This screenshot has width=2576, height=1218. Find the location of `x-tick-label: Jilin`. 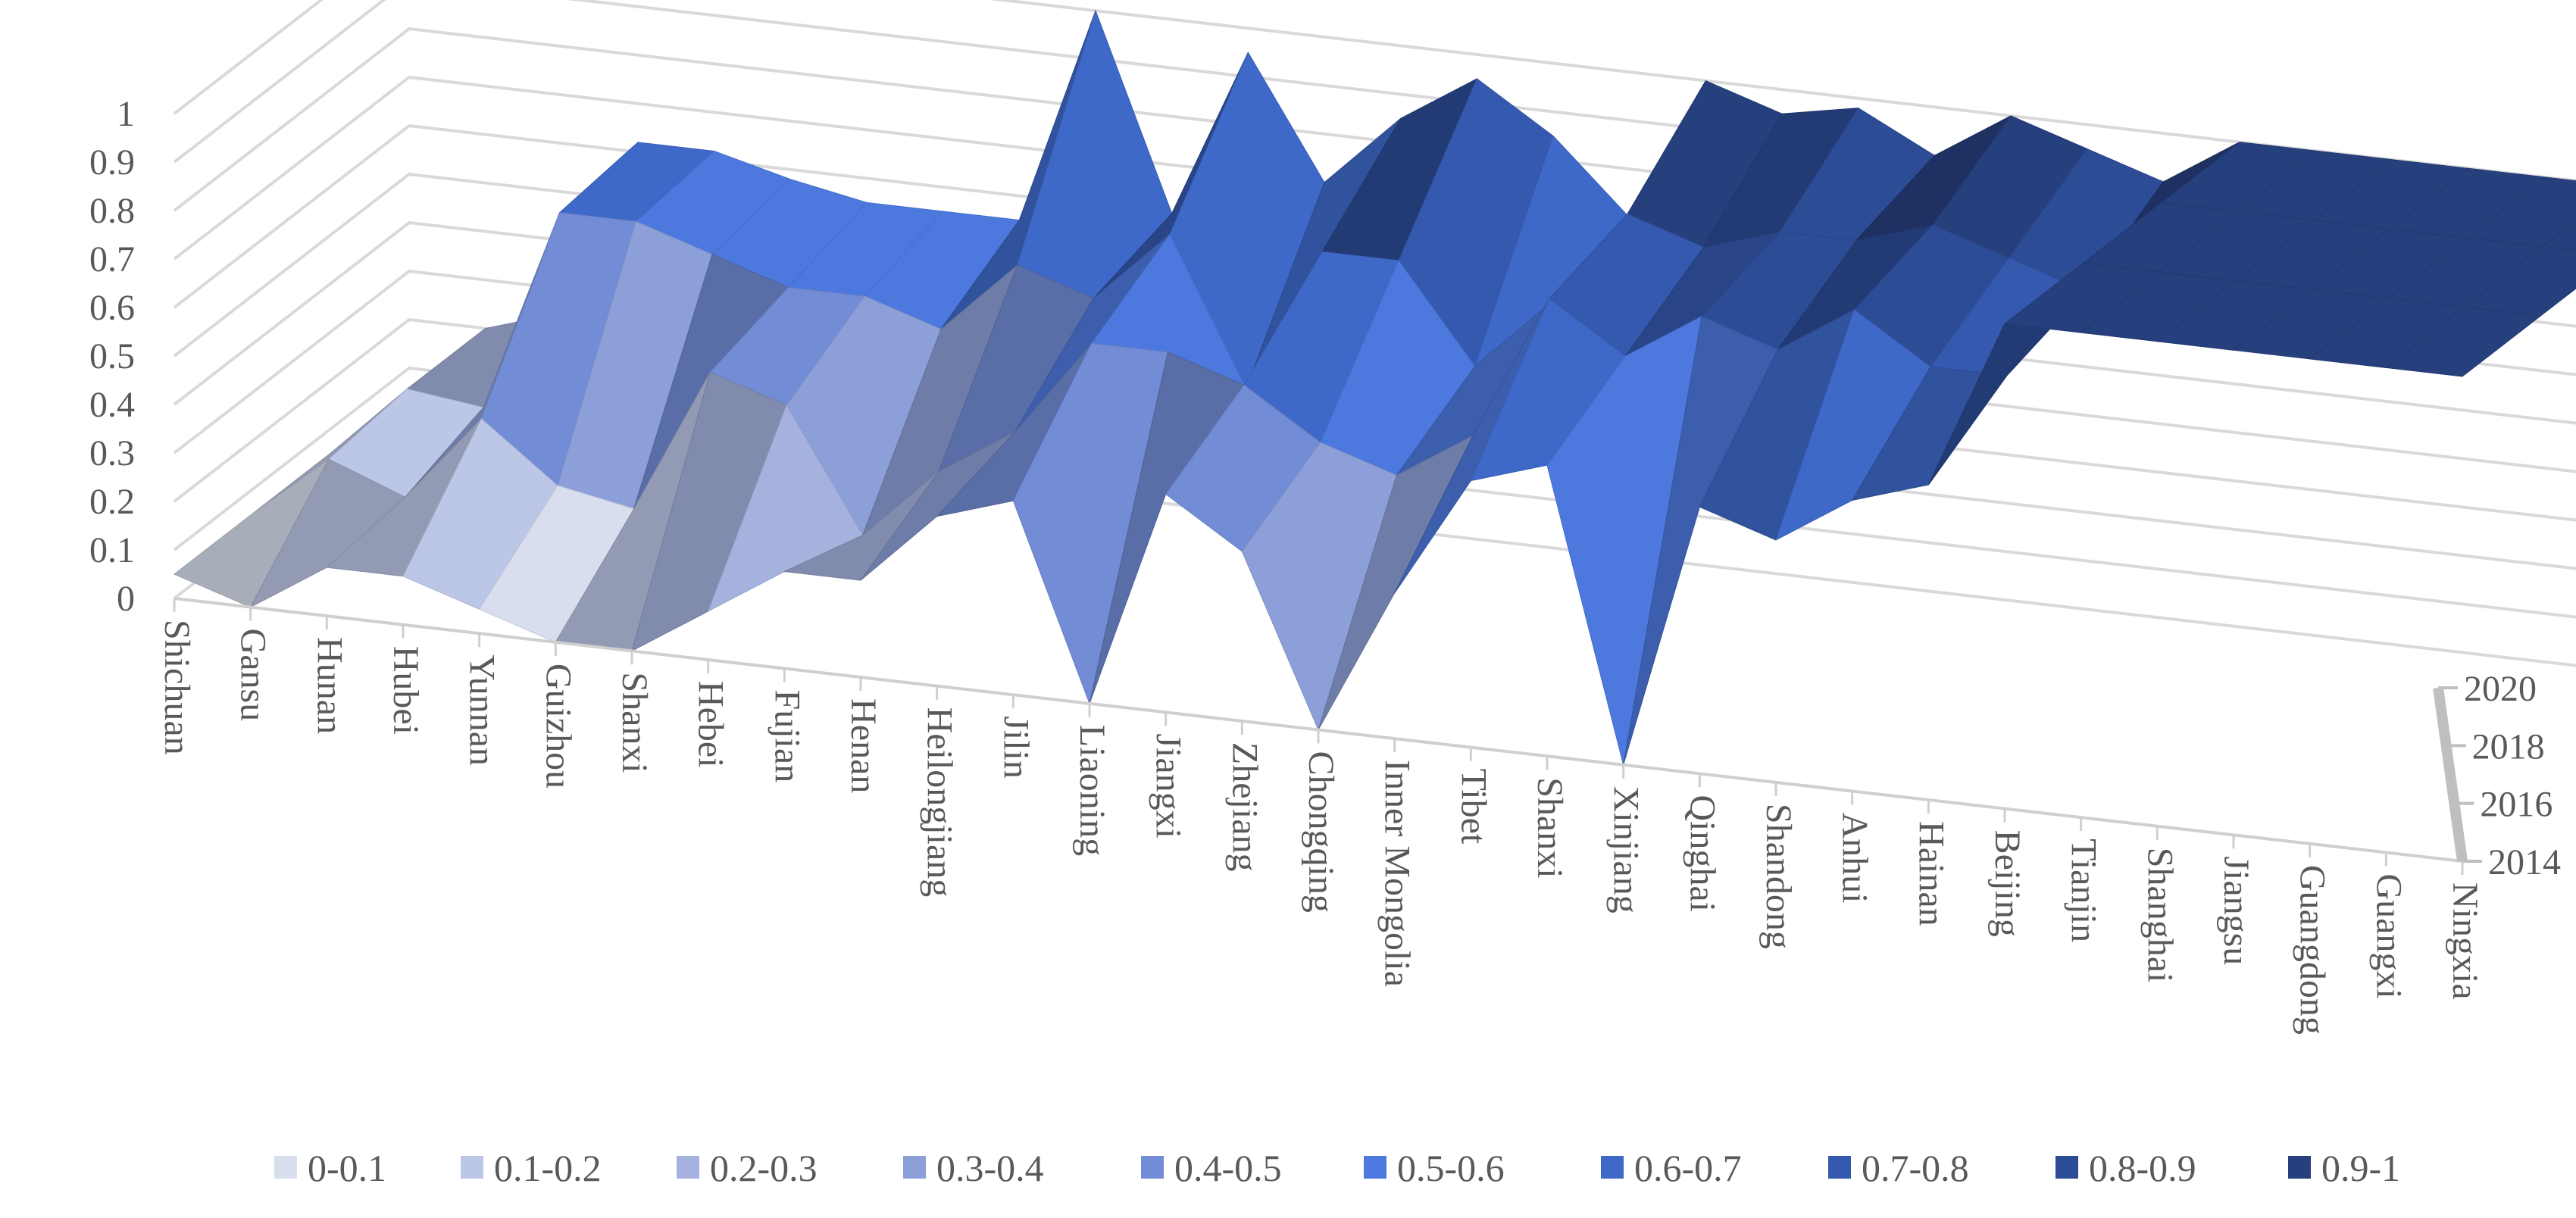

x-tick-label: Jilin is located at coordinates (1016, 747).